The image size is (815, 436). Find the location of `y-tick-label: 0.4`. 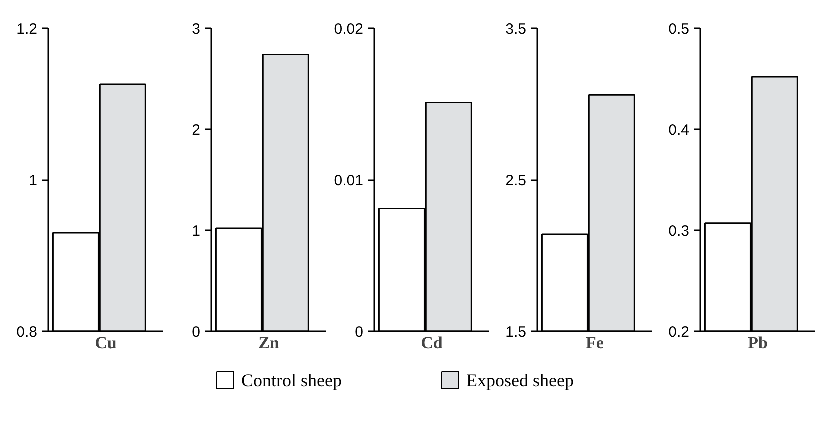

y-tick-label: 0.4 is located at coordinates (679, 130).